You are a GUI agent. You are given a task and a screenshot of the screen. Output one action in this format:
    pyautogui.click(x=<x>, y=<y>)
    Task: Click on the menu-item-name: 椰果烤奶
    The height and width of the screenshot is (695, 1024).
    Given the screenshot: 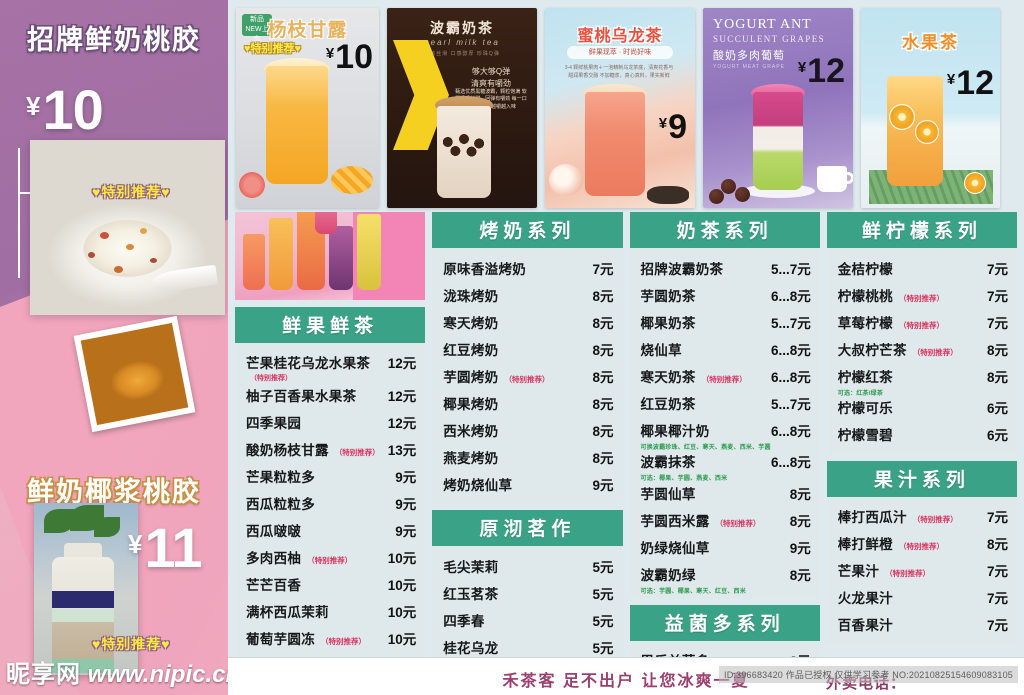 What is the action you would take?
    pyautogui.click(x=471, y=404)
    